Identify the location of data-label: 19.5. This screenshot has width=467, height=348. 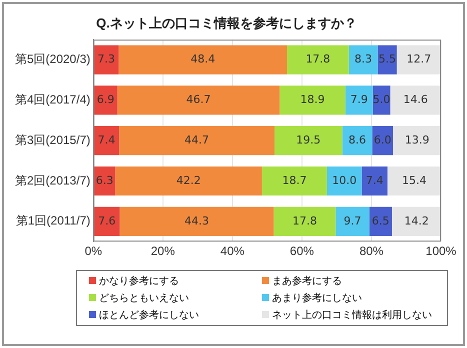
(308, 139).